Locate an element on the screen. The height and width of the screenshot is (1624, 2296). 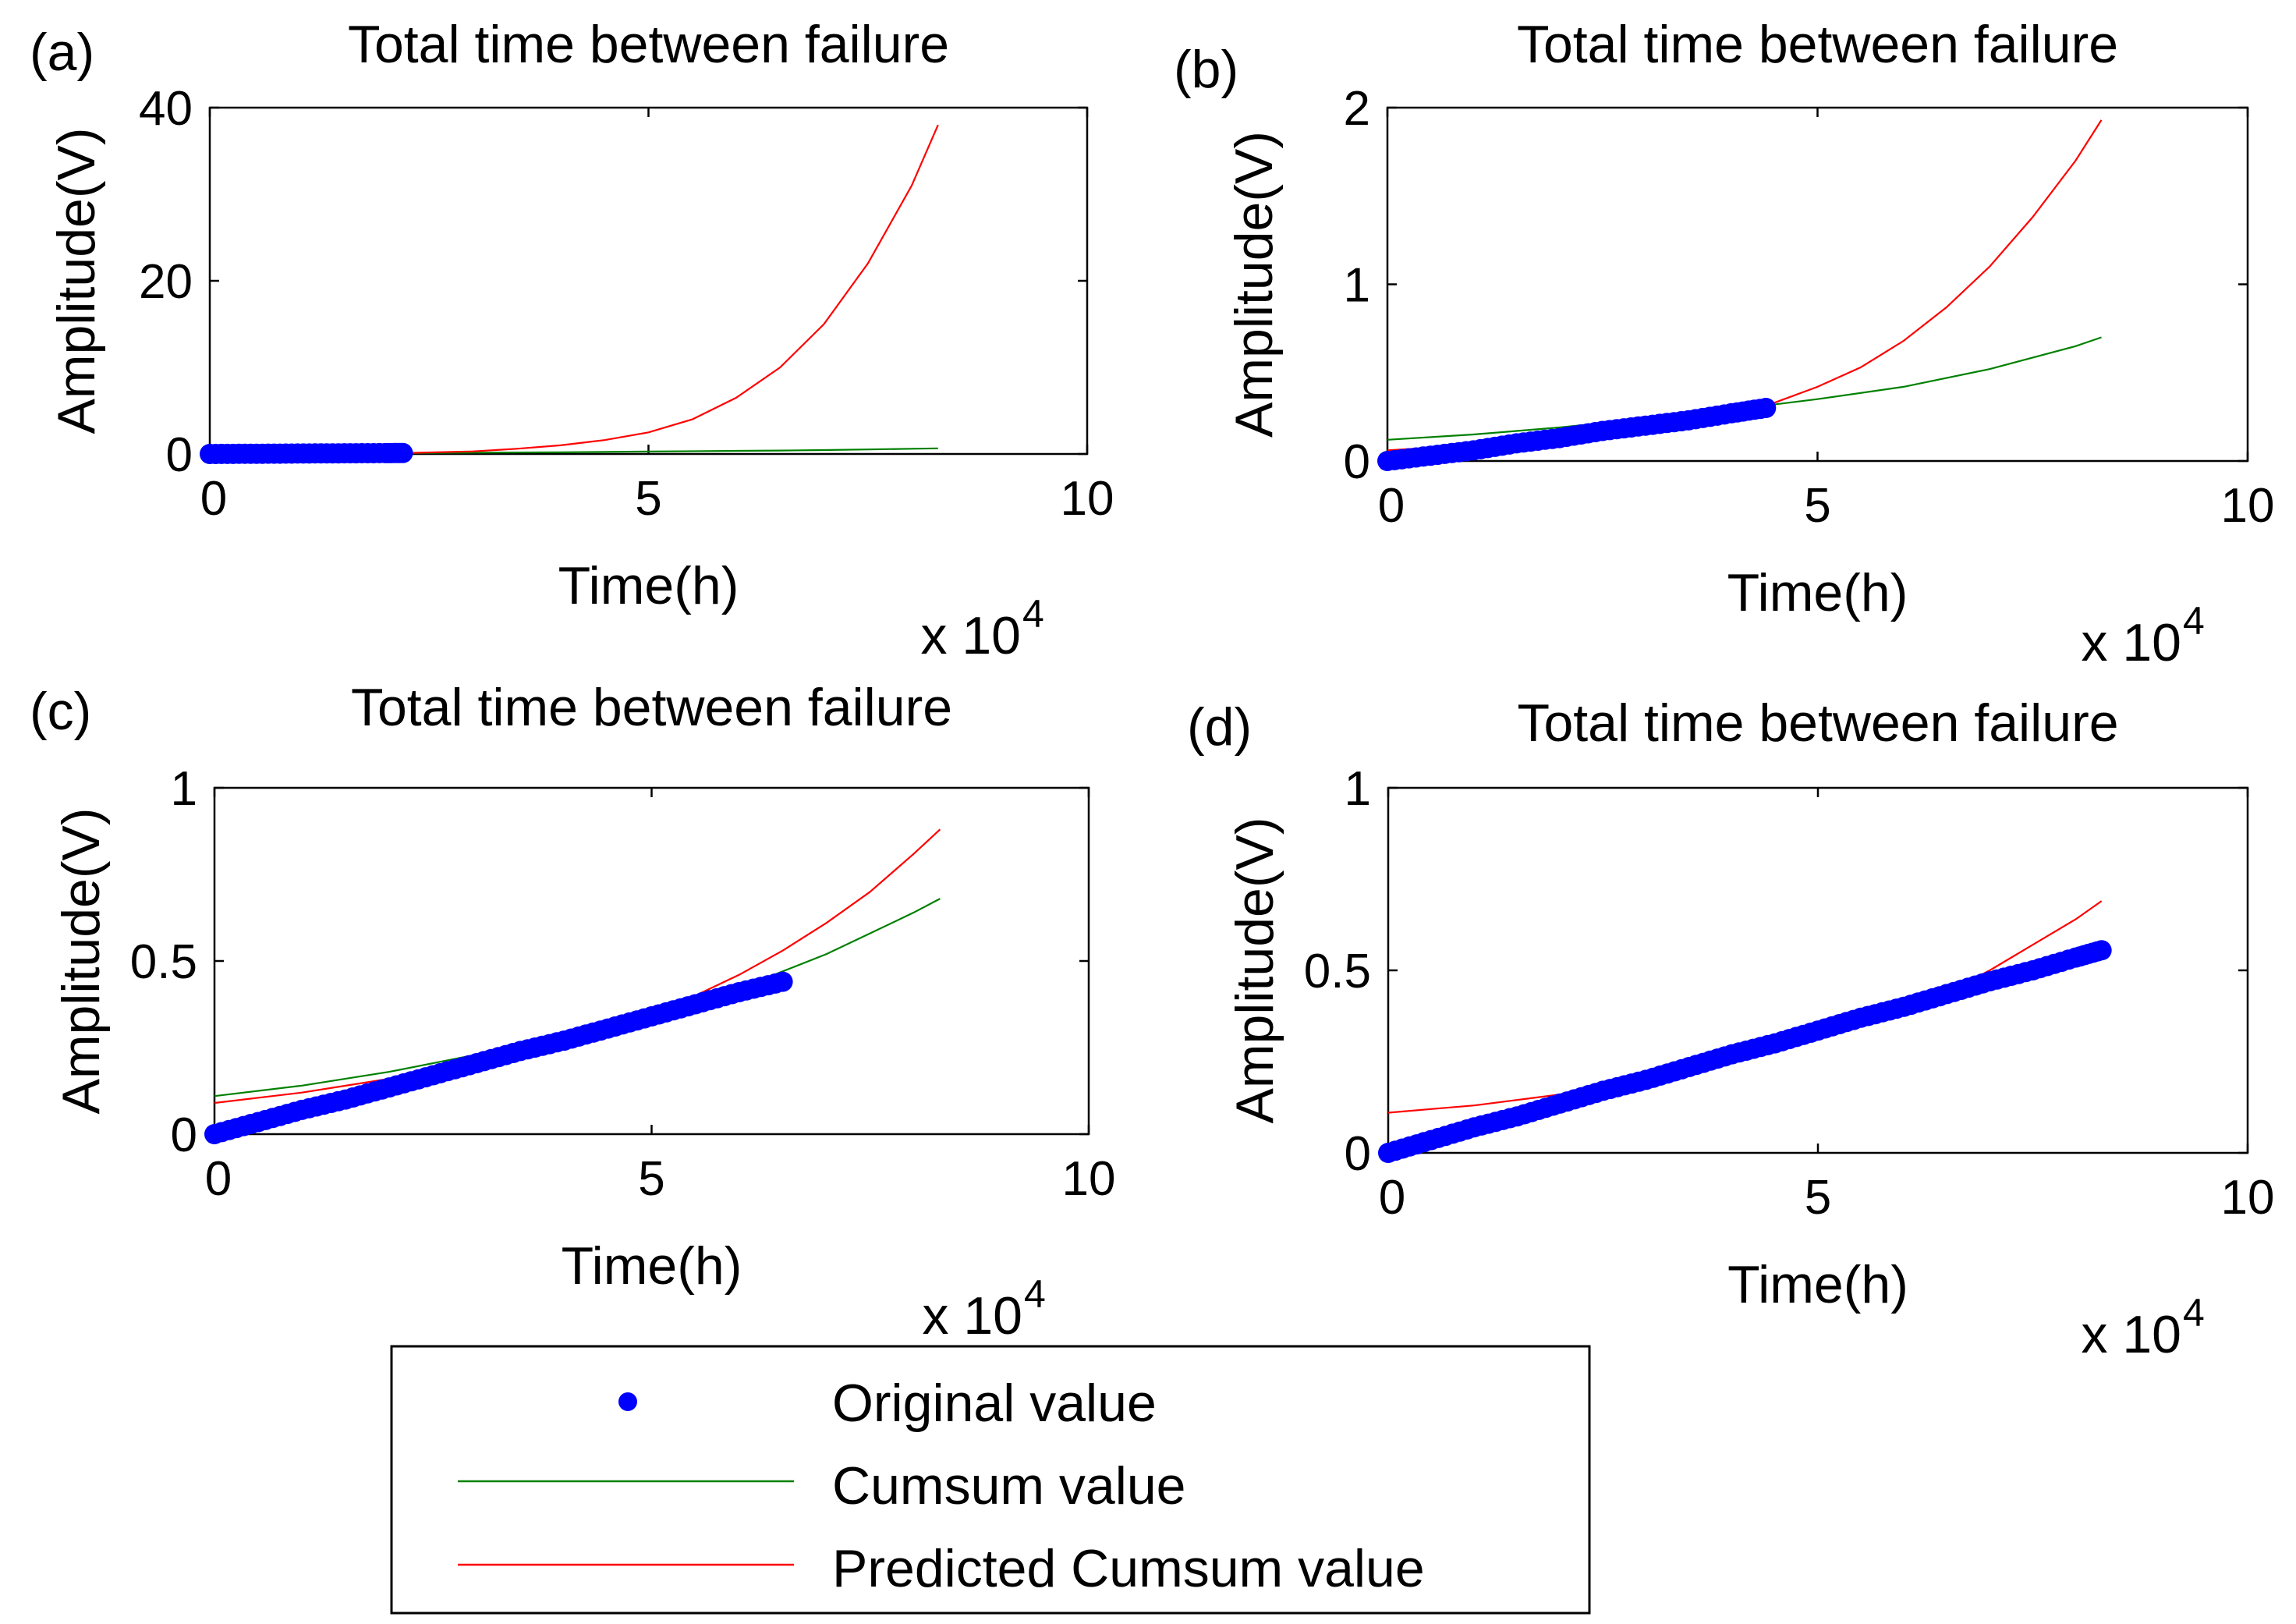
cumsum-line is located at coordinates (670, 450).